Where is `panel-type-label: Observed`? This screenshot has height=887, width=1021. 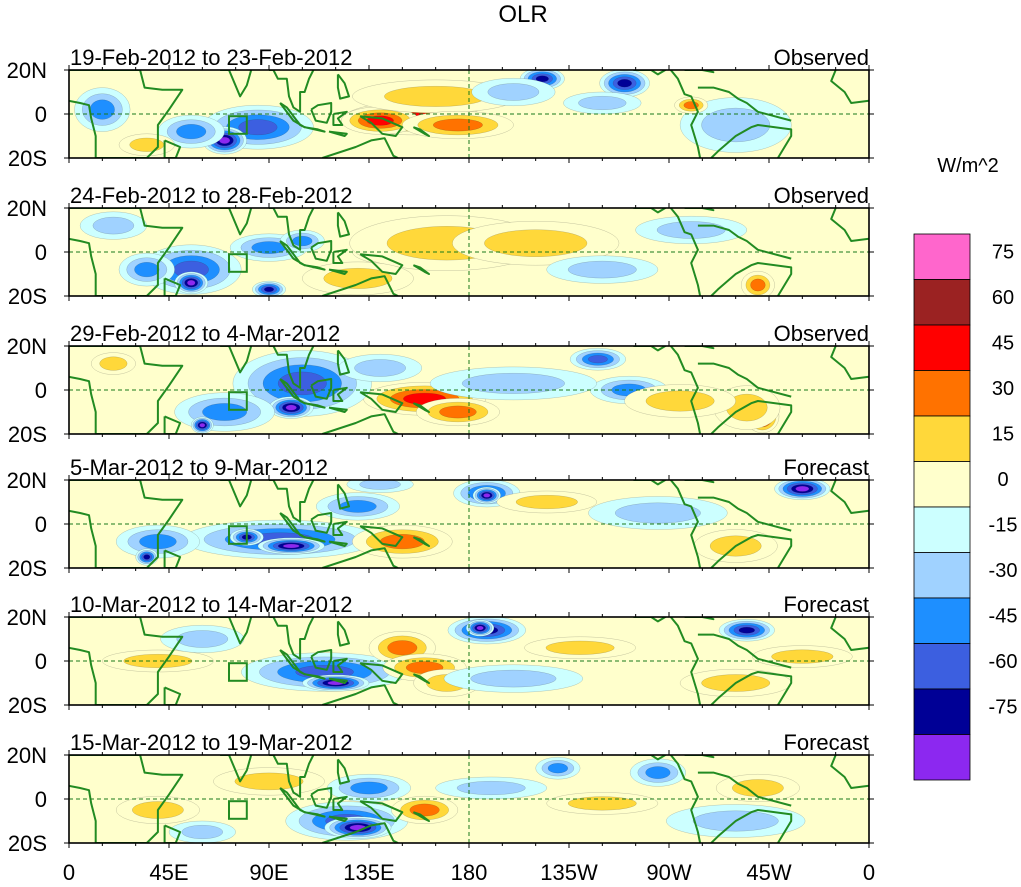 panel-type-label: Observed is located at coordinates (821, 57).